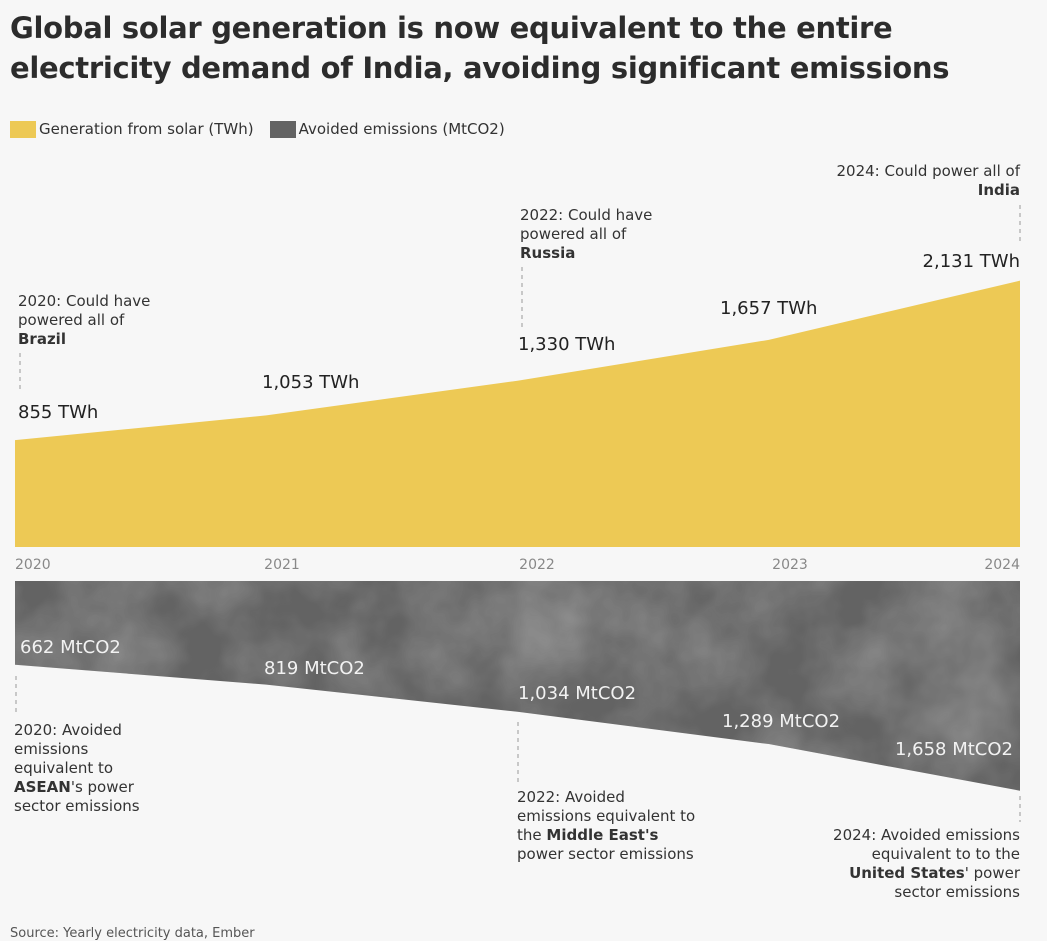 Image resolution: width=1047 pixels, height=941 pixels. I want to click on legend-label-solar: Generation from solar (TWh), so click(146, 129).